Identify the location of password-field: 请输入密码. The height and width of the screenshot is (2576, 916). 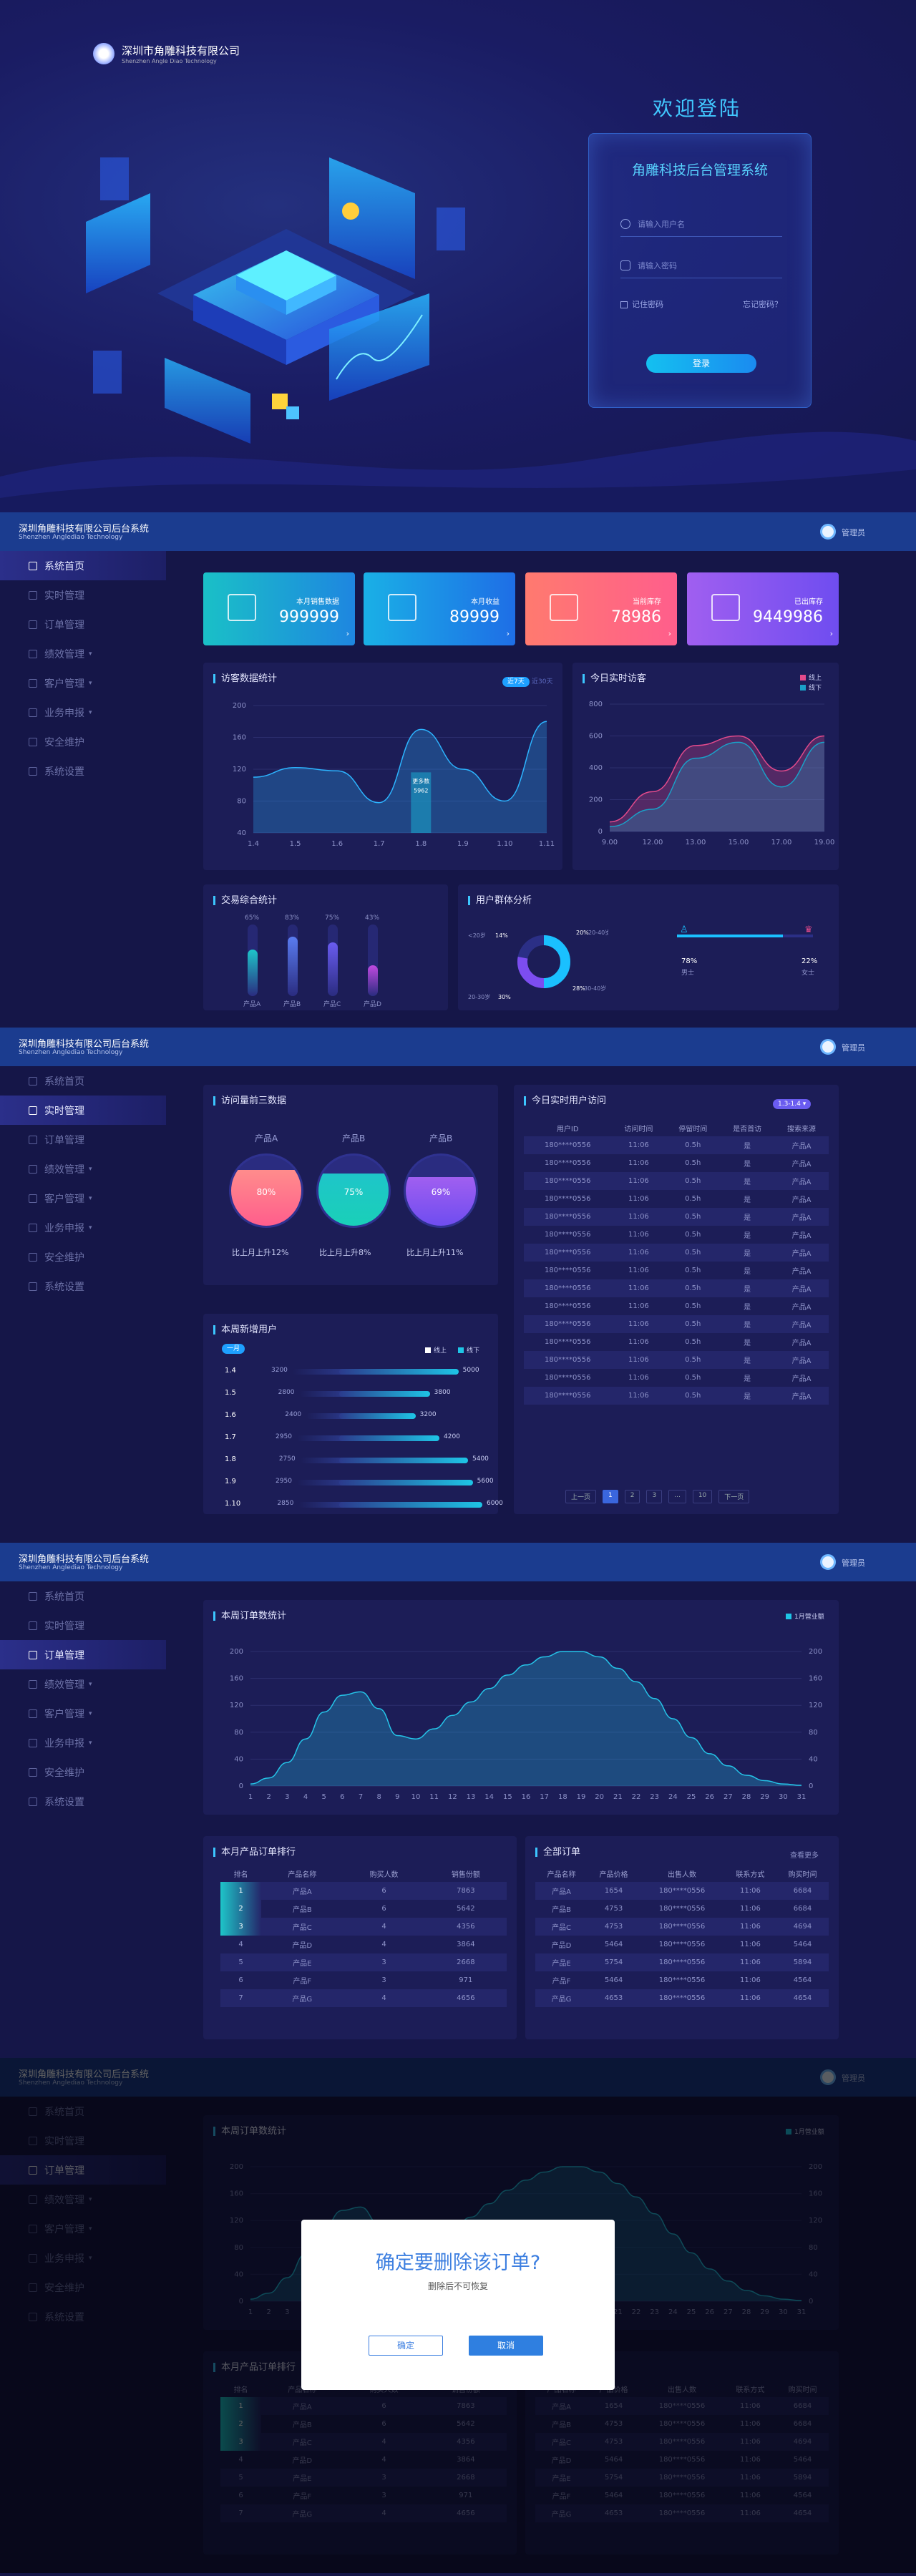
(701, 265).